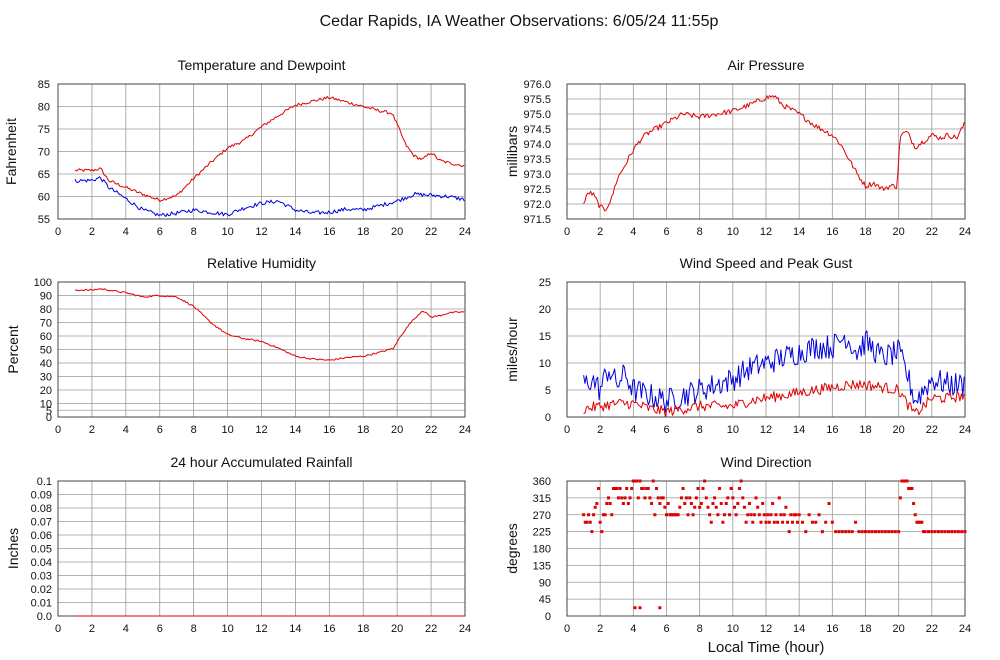 The height and width of the screenshot is (660, 1000). I want to click on x-tick-label: 14, so click(799, 232).